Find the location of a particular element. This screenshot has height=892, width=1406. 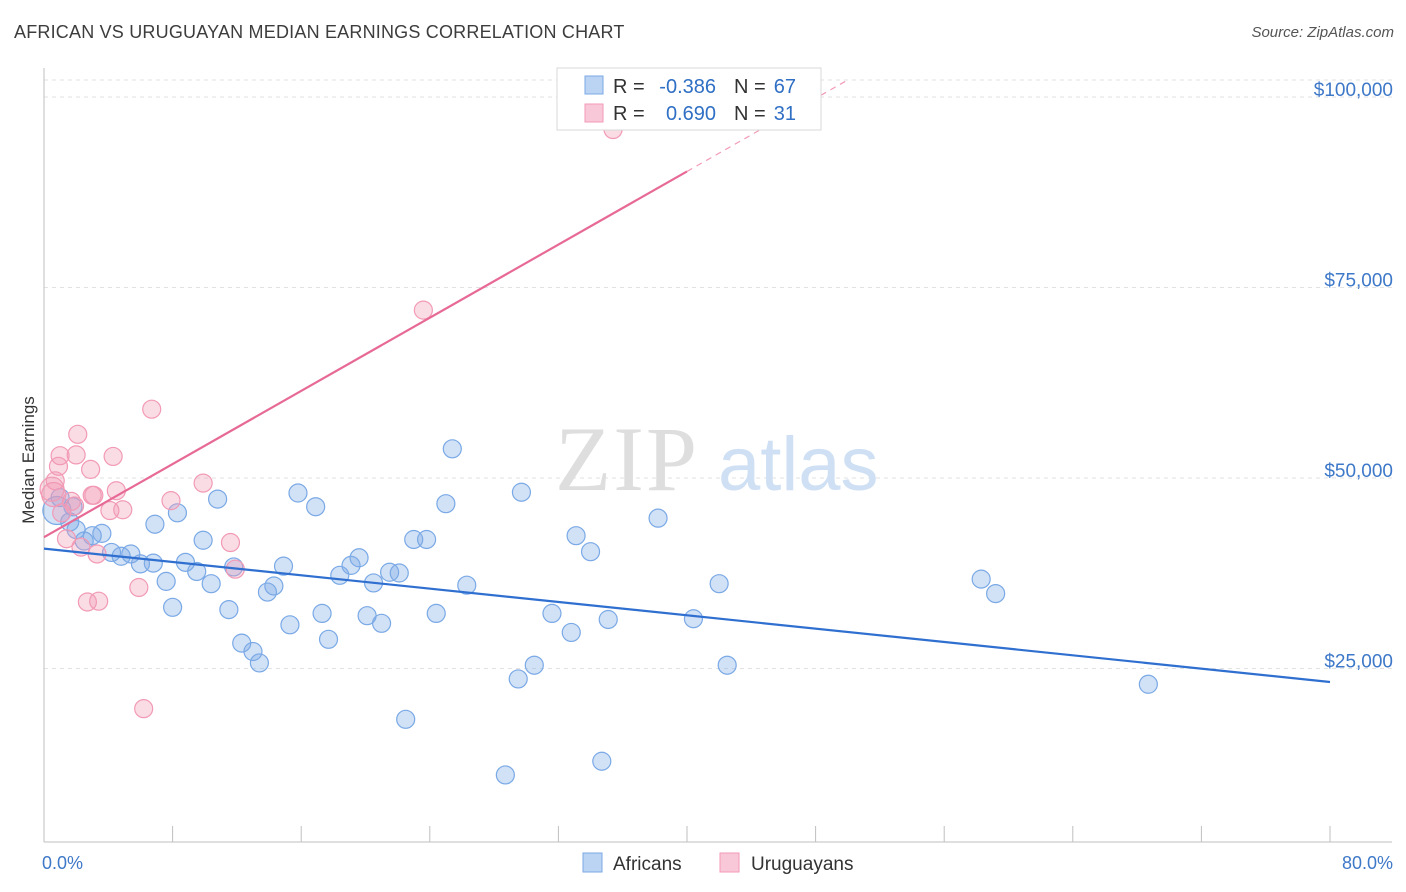

series-legend-label-uruguayans: Uruguayans is located at coordinates (802, 864).